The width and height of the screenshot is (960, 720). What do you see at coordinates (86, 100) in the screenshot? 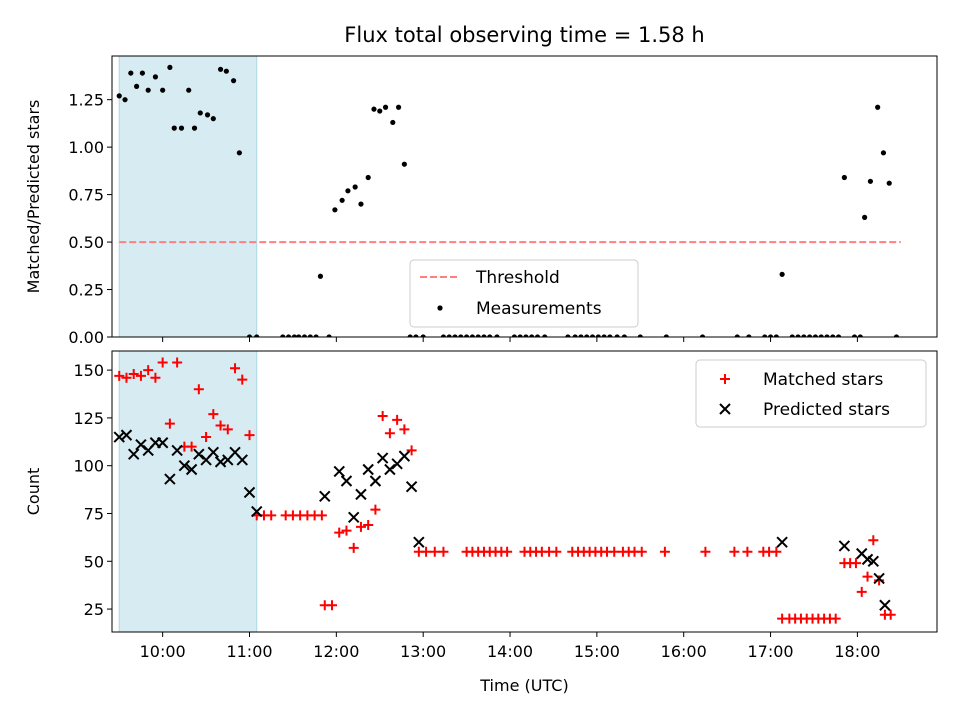
I see `y-tick-label: 1.25` at bounding box center [86, 100].